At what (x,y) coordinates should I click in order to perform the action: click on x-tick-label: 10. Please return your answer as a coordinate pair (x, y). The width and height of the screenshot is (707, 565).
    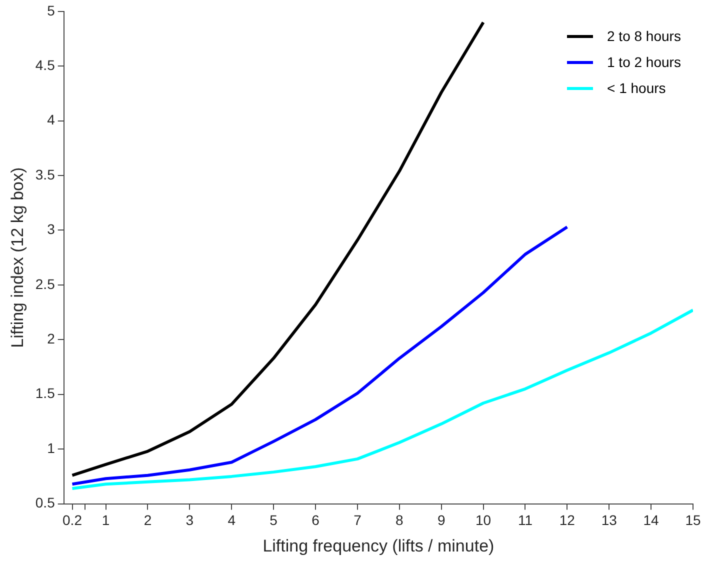
    Looking at the image, I should click on (484, 520).